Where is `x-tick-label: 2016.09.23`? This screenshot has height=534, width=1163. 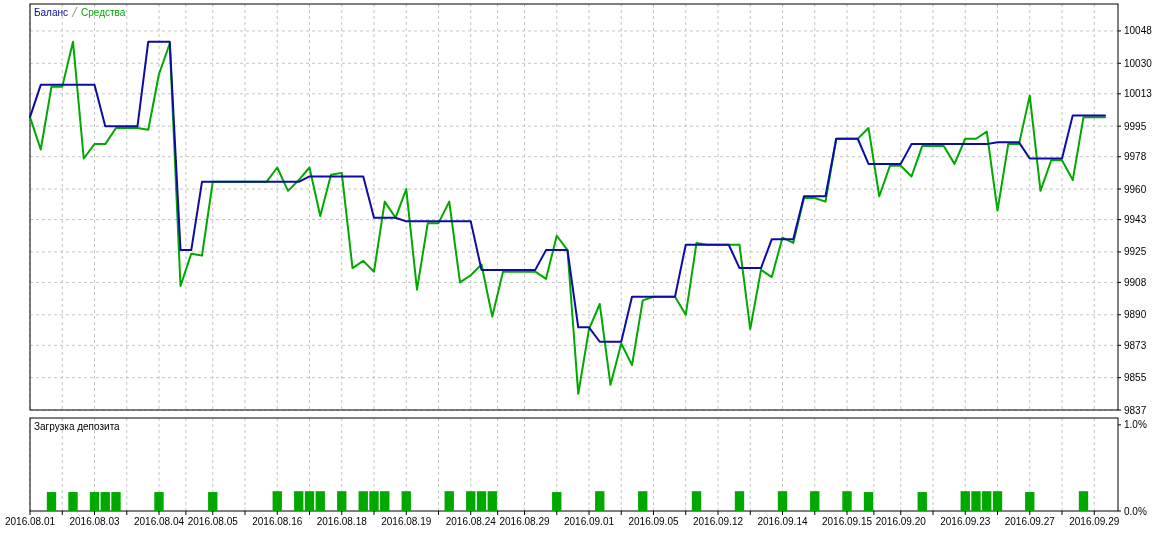 x-tick-label: 2016.09.23 is located at coordinates (965, 521).